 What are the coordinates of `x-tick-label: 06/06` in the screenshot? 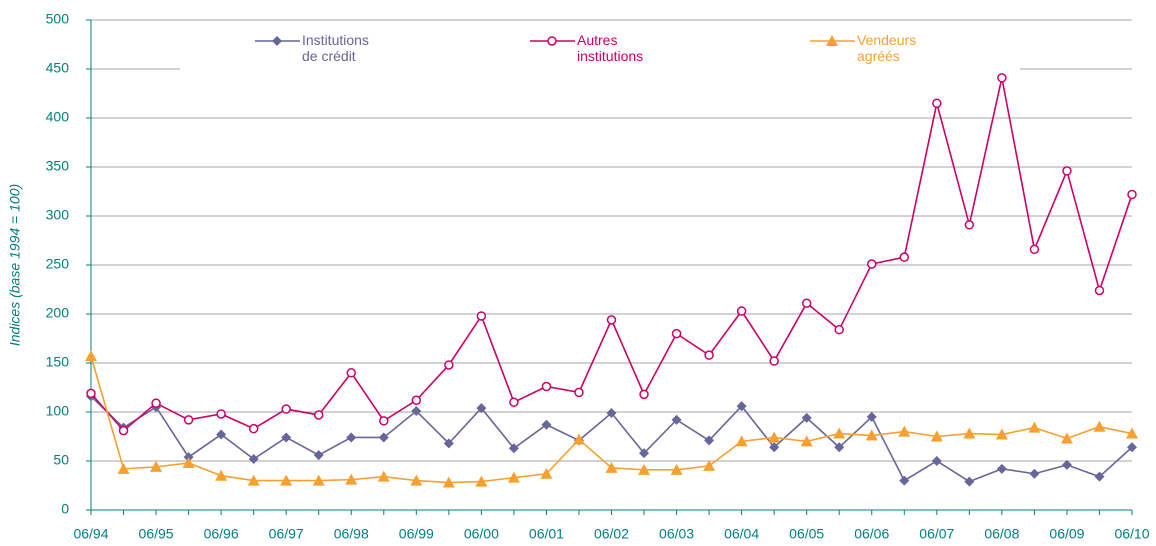 It's located at (871, 534).